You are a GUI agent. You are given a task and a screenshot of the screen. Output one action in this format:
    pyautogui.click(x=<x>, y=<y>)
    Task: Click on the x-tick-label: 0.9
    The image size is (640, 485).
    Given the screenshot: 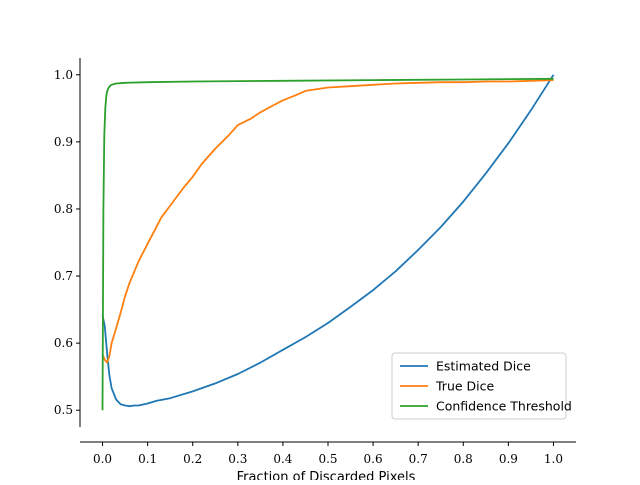 What is the action you would take?
    pyautogui.click(x=508, y=459)
    